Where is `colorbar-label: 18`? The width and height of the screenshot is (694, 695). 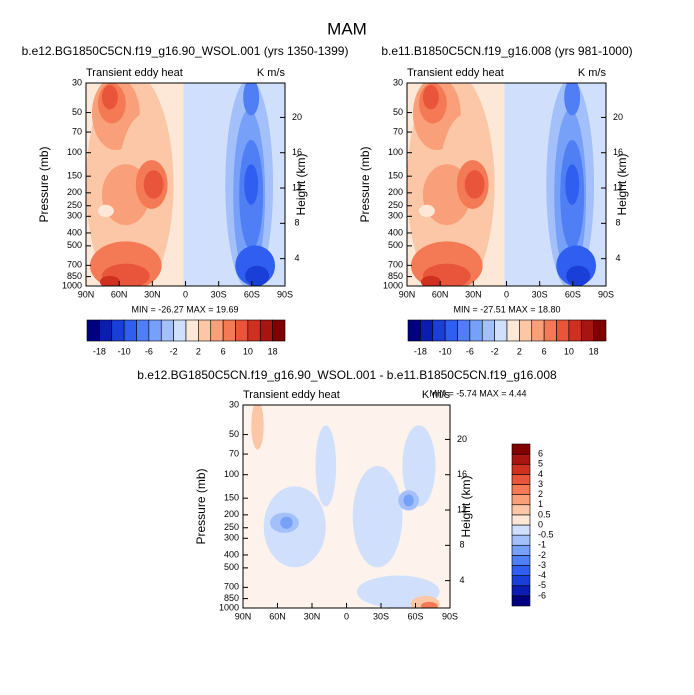 colorbar-label: 18 is located at coordinates (273, 351).